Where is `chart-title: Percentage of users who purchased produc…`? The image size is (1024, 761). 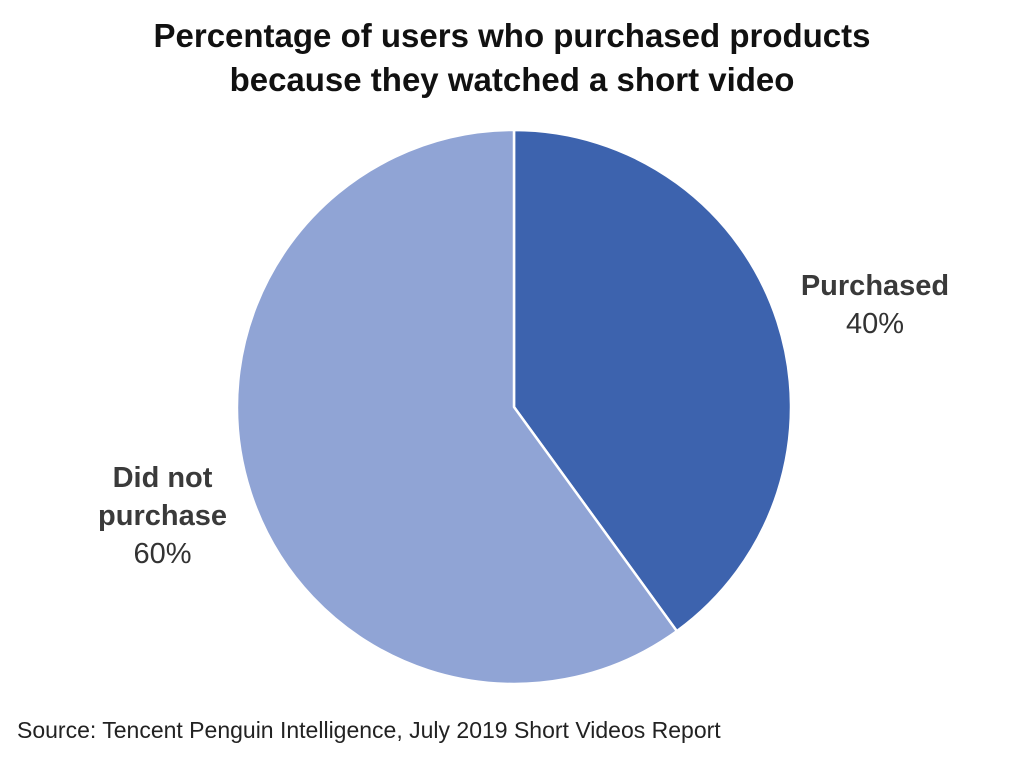 chart-title: Percentage of users who purchased produc… is located at coordinates (512, 58).